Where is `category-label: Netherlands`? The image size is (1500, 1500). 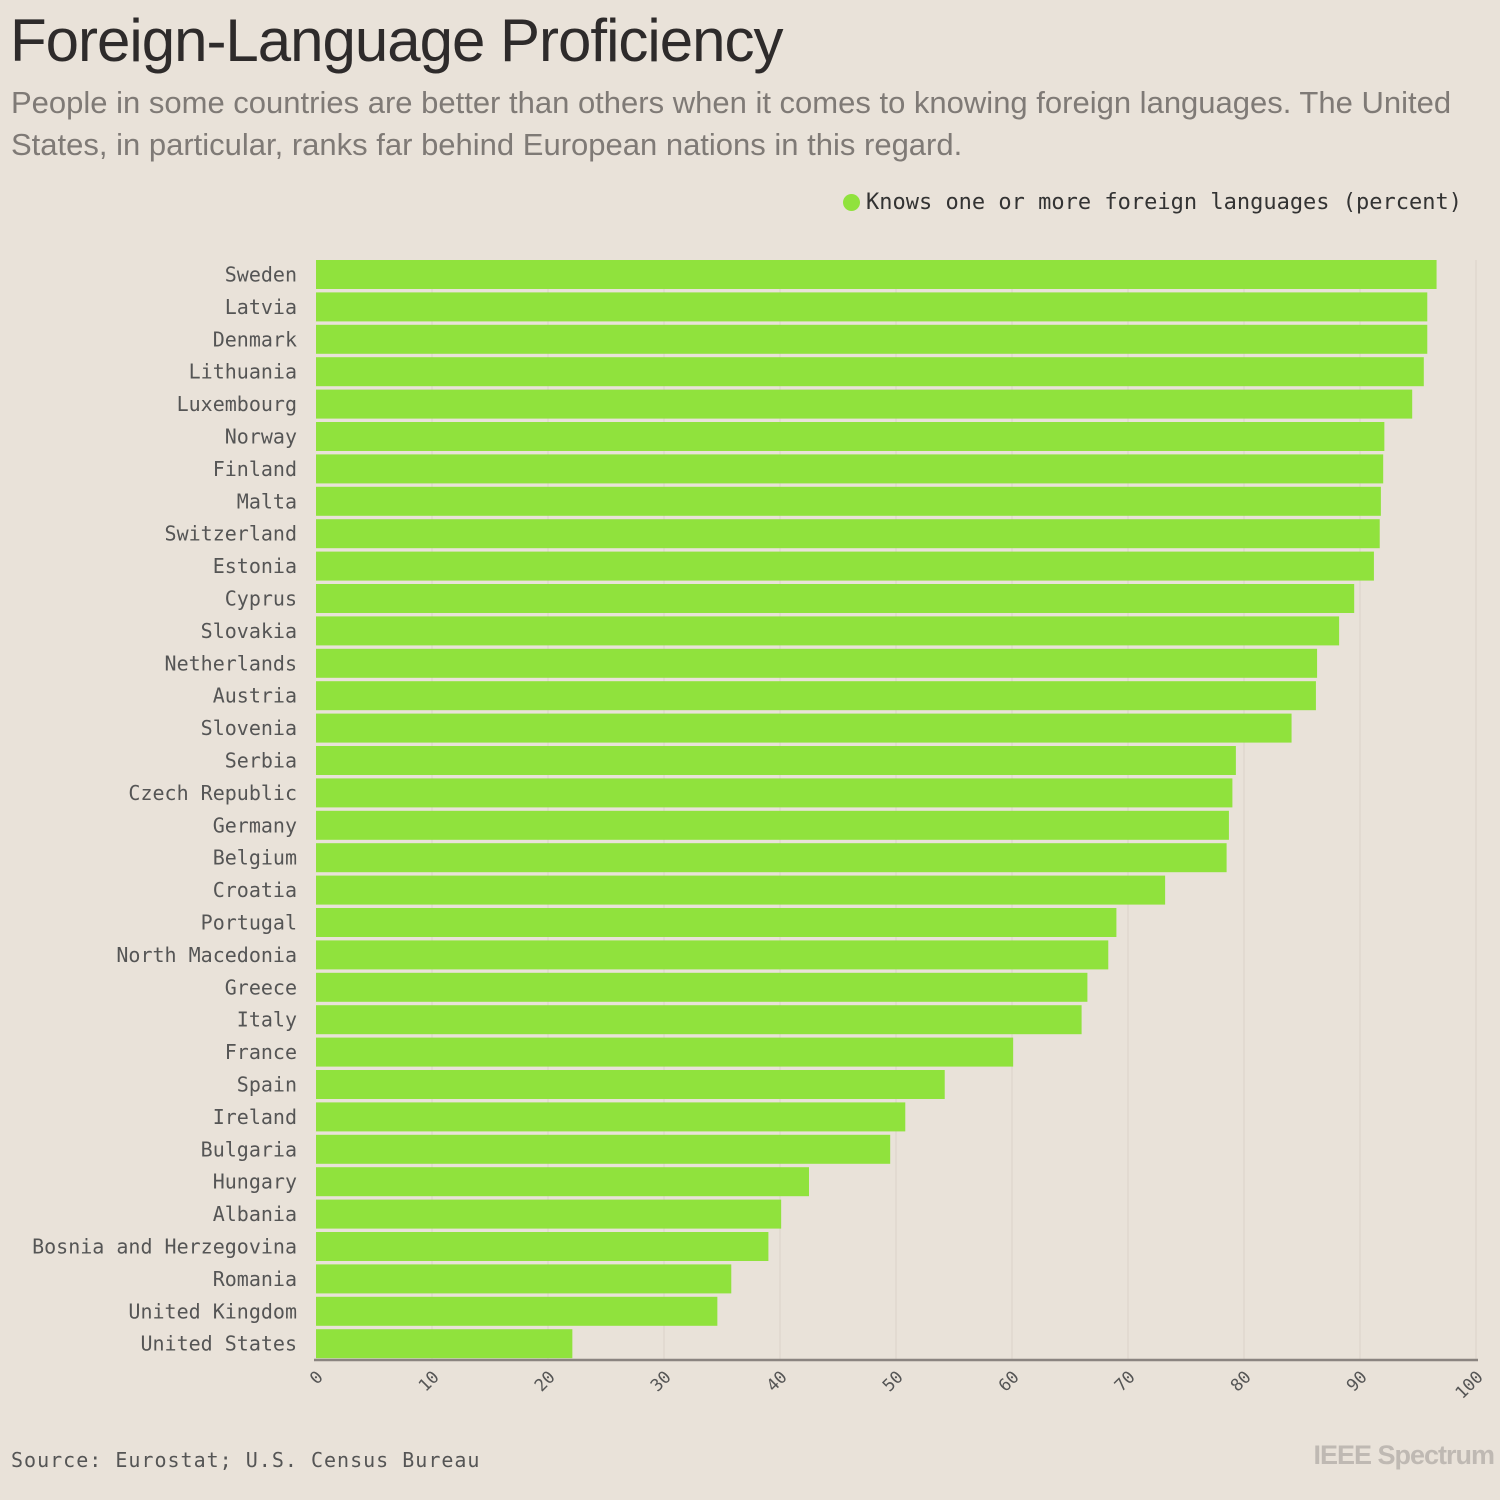 category-label: Netherlands is located at coordinates (231, 663).